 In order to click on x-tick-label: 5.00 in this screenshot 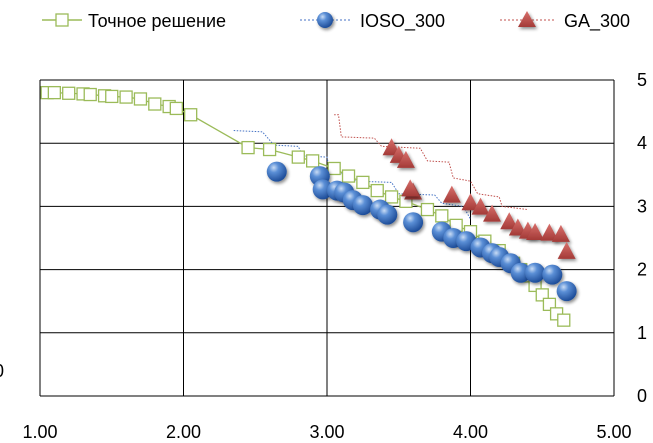, I will do `click(613, 432)`.